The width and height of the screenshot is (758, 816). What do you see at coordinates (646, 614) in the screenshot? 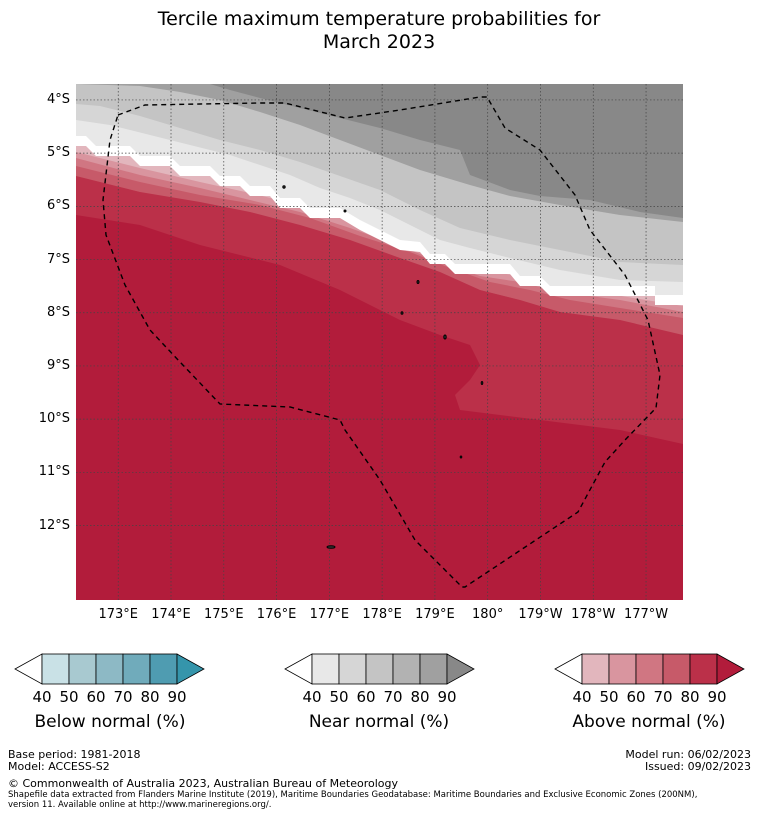
I see `lon-label: 177°W` at bounding box center [646, 614].